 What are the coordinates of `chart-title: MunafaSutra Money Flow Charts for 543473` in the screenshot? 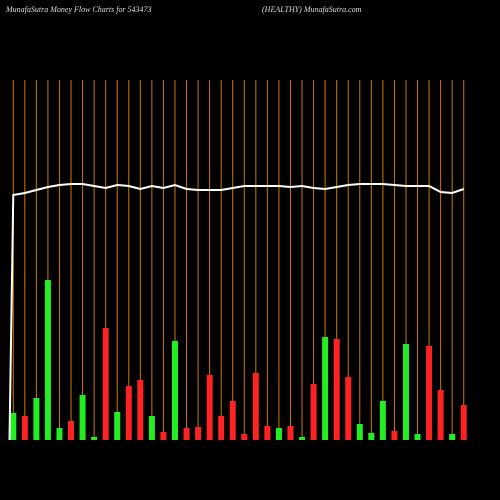 It's located at (78, 9).